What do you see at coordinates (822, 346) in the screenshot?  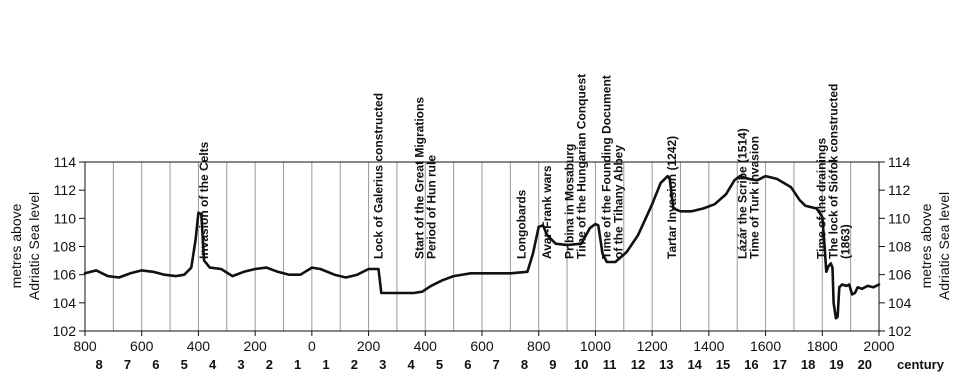 I see `x-tick-label: 1800` at bounding box center [822, 346].